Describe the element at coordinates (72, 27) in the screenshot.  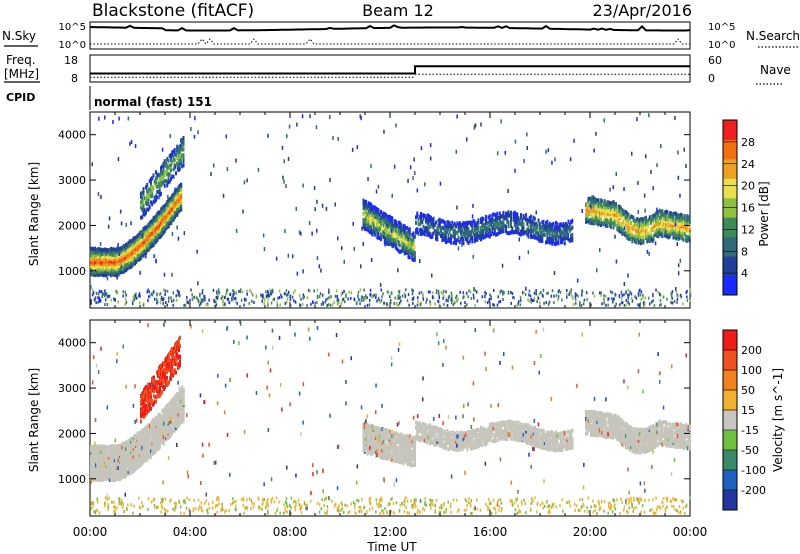
I see `noise-tick-left-top: 10^5` at that location.